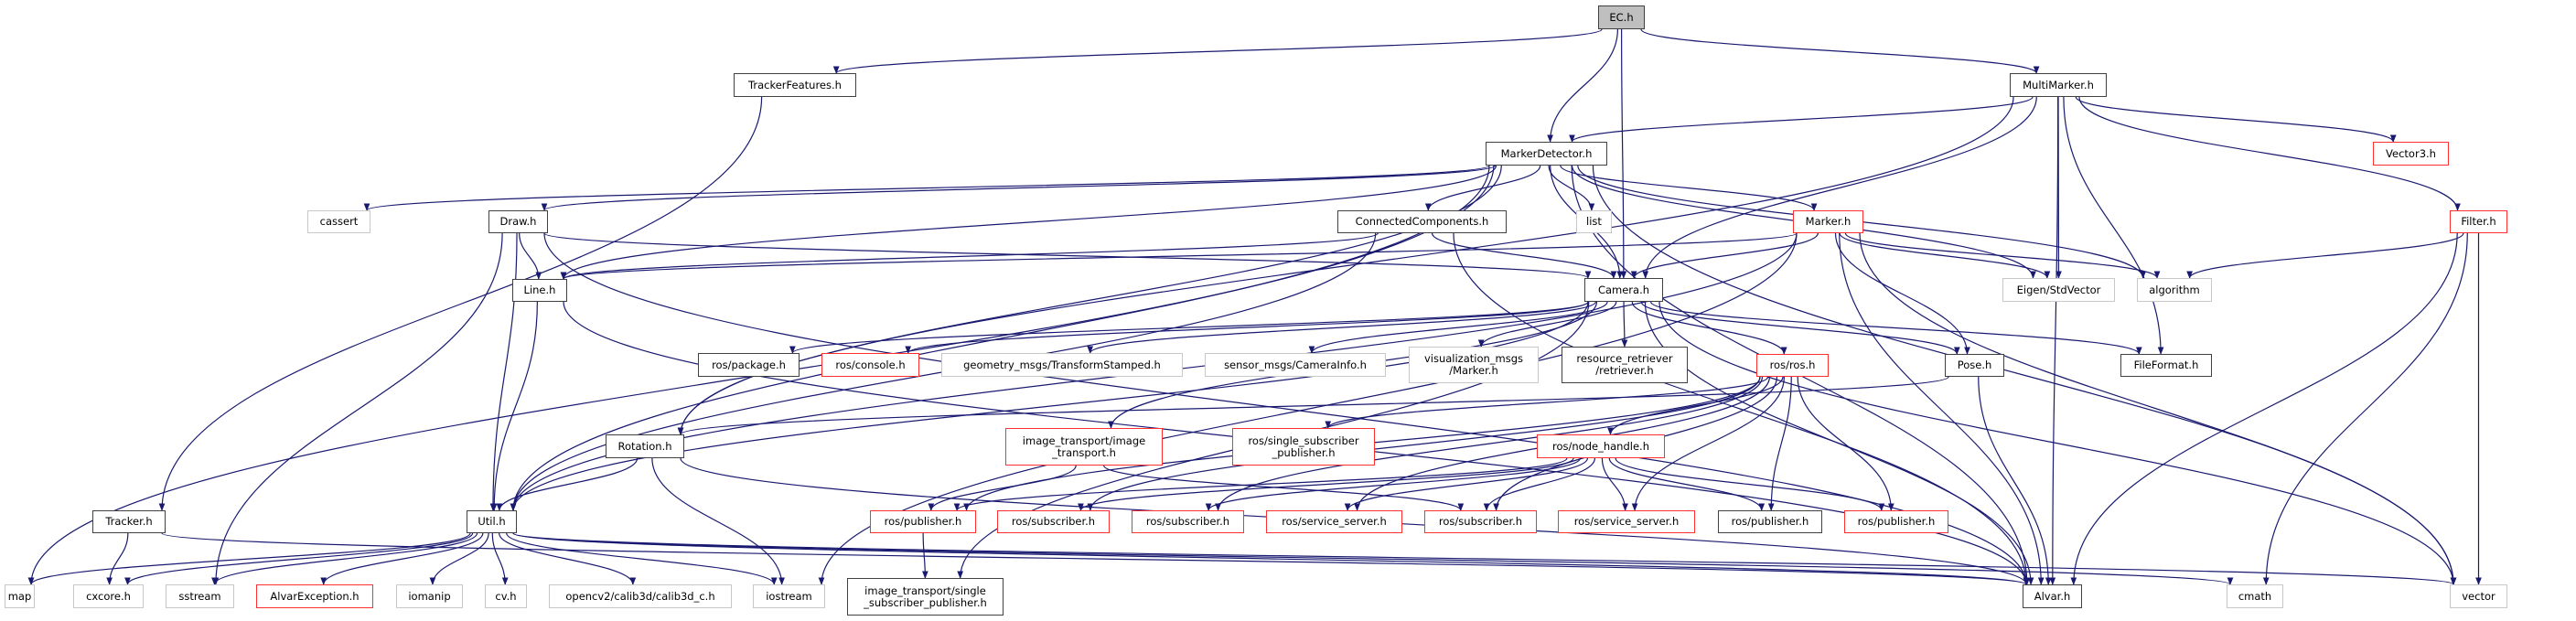 The image size is (2576, 621). Describe the element at coordinates (1482, 188) in the screenshot. I see `edge-markerdetector-to-connected` at that location.